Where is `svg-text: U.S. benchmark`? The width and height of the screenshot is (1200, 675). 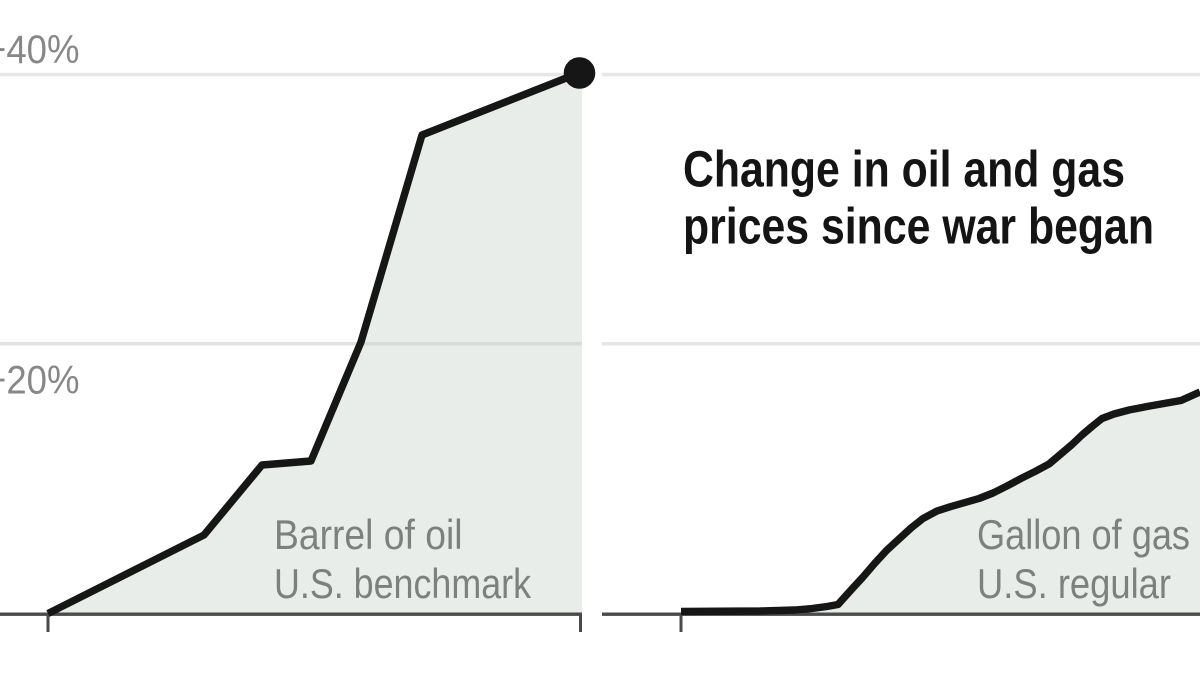
svg-text: U.S. benchmark is located at coordinates (403, 583).